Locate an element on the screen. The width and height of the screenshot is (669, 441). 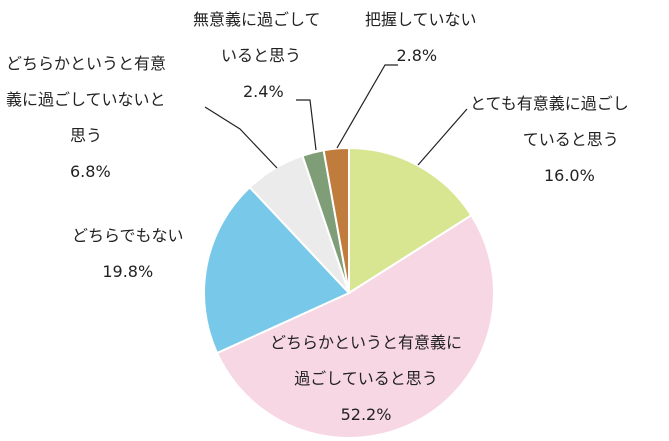
label-somewhat-not-meaningful-line-2: 義に過ごしていないと is located at coordinates (86, 99).